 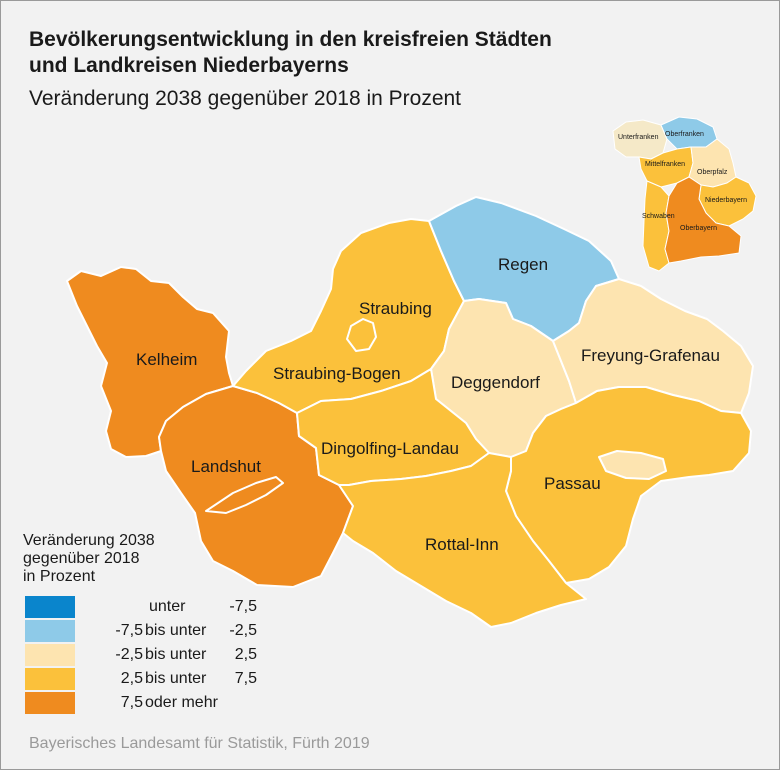 What do you see at coordinates (176, 678) in the screenshot?
I see `legend-label-4-mid: bis unter` at bounding box center [176, 678].